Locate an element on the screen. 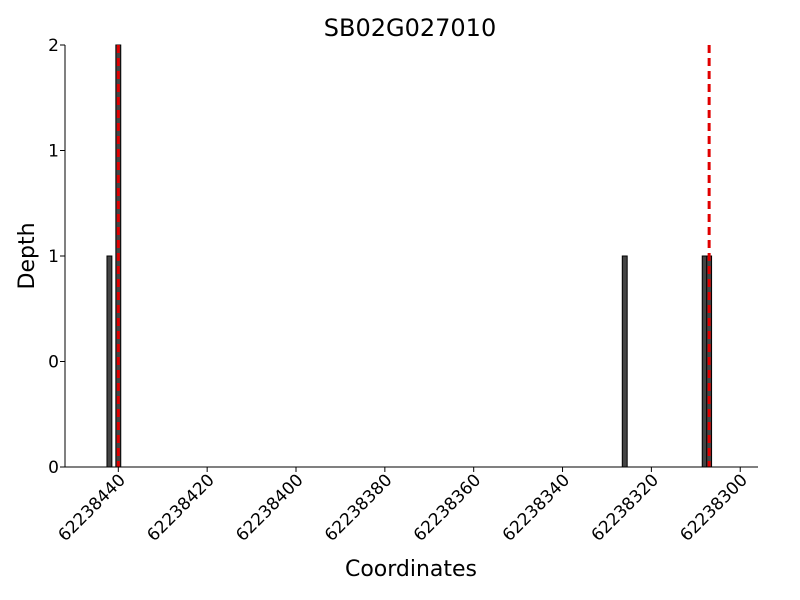  x-tick-label: 62238420 is located at coordinates (180, 507).